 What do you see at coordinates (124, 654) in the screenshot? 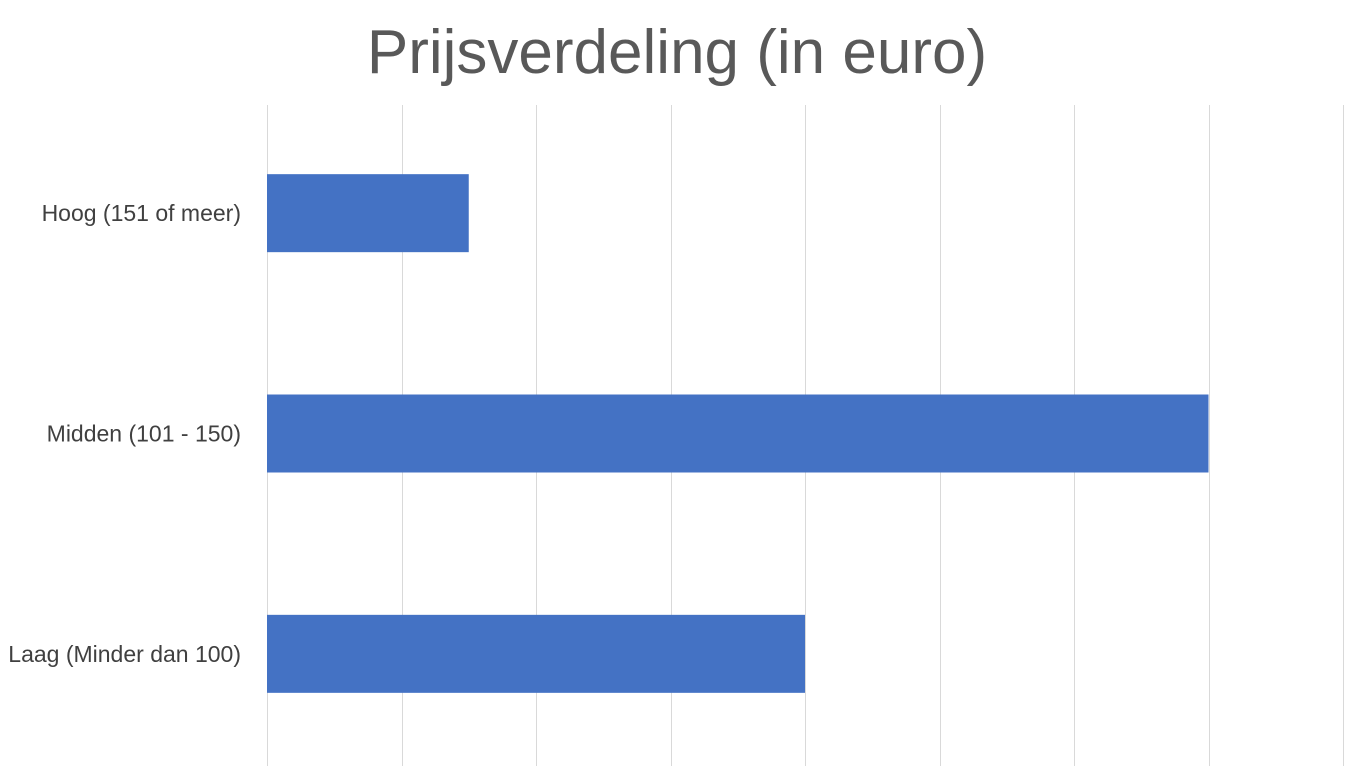
I see `category-label-2: Laag (Minder dan 100)` at bounding box center [124, 654].